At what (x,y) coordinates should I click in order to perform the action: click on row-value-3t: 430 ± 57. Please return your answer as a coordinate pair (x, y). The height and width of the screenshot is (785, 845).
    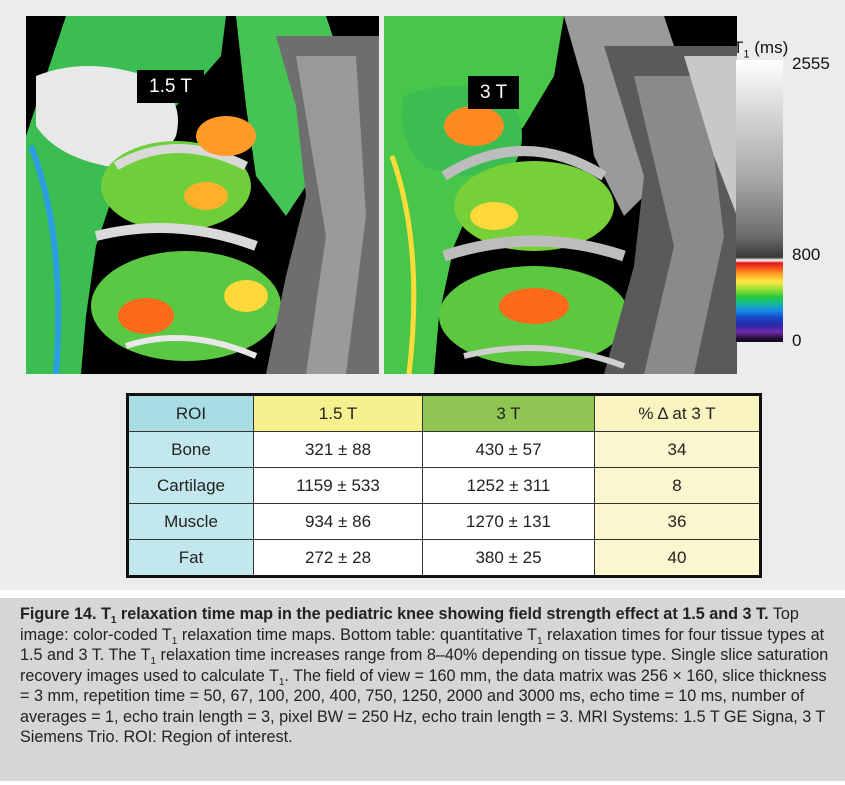
    Looking at the image, I should click on (508, 449).